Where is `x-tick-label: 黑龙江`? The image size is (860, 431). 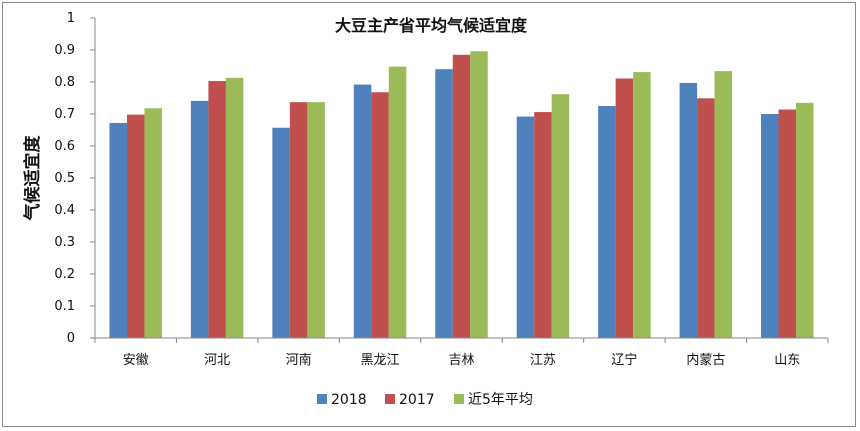 x-tick-label: 黑龙江 is located at coordinates (380, 360).